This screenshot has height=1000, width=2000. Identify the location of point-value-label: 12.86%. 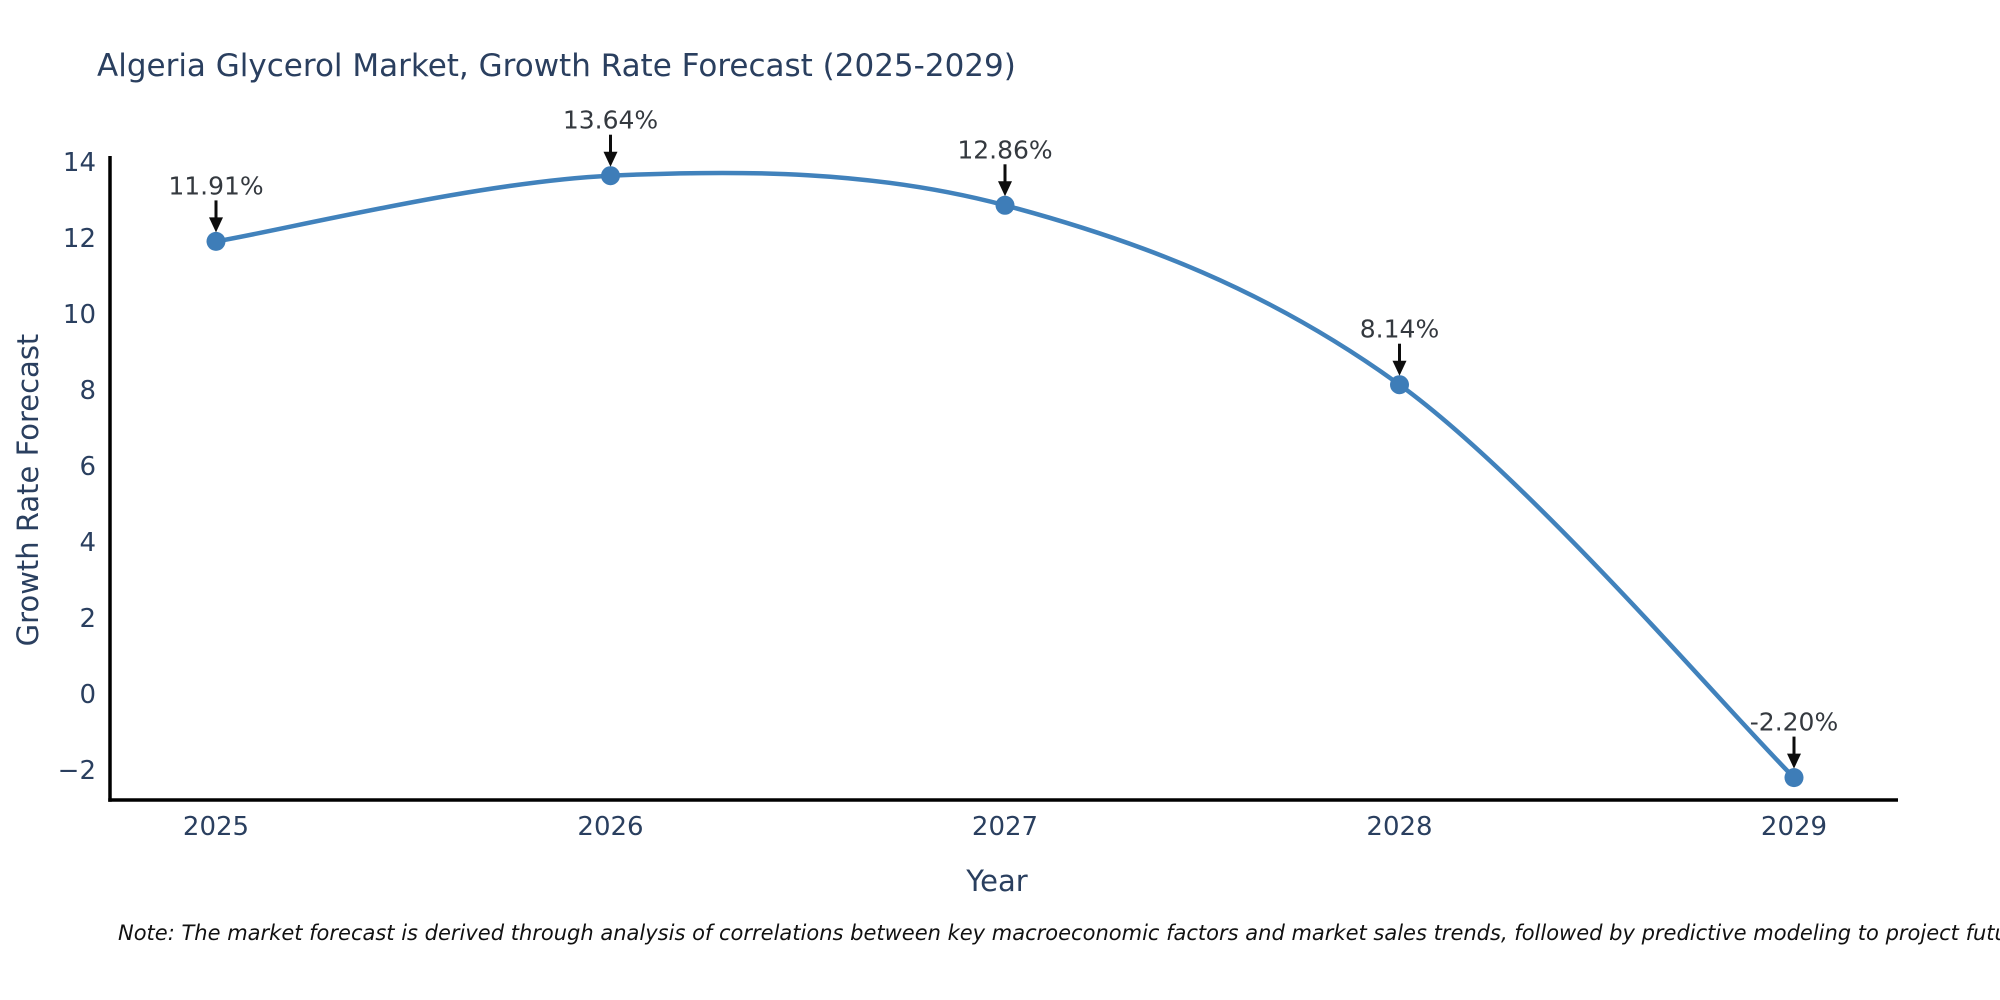
(1004, 149).